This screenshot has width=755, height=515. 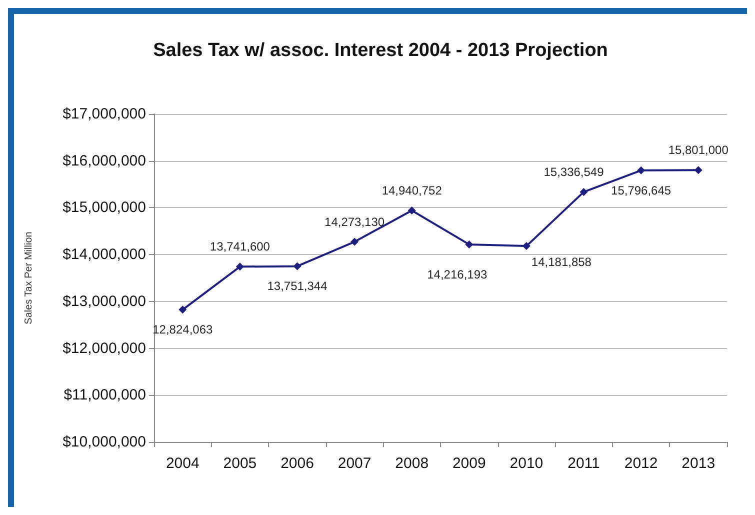 What do you see at coordinates (698, 150) in the screenshot?
I see `data-label: 15,801,000` at bounding box center [698, 150].